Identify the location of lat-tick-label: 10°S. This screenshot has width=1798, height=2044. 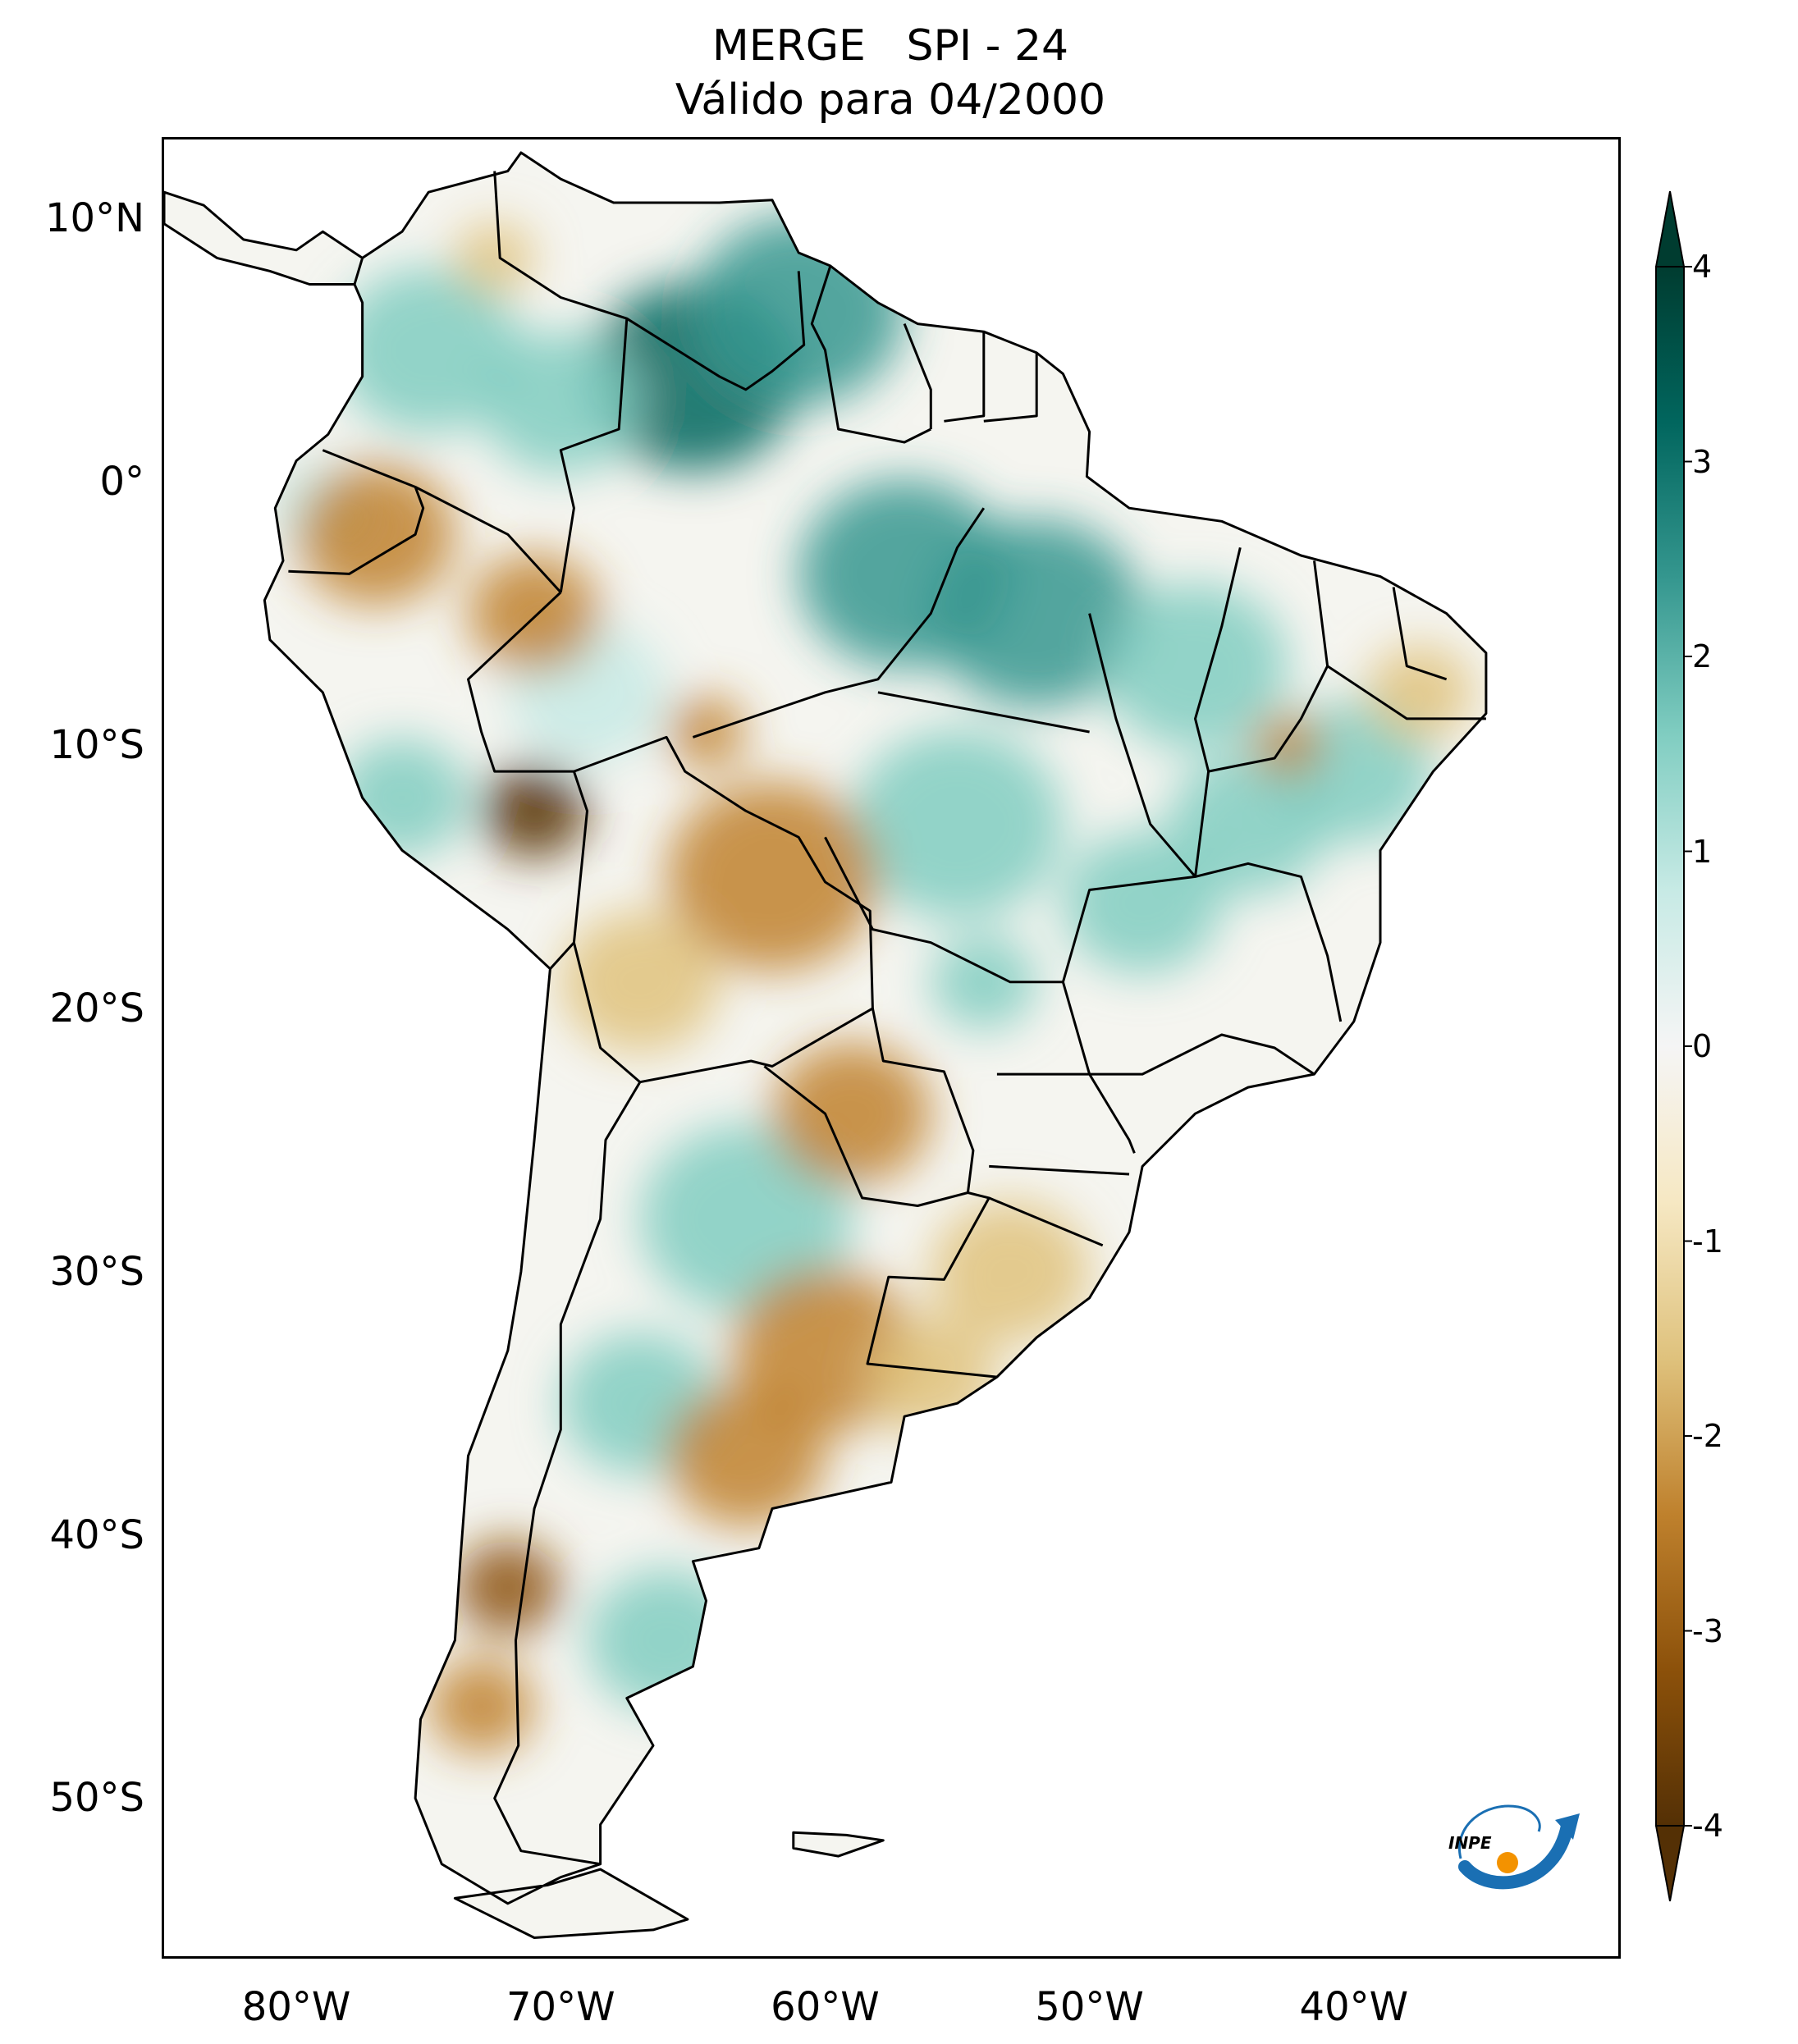
(96, 745).